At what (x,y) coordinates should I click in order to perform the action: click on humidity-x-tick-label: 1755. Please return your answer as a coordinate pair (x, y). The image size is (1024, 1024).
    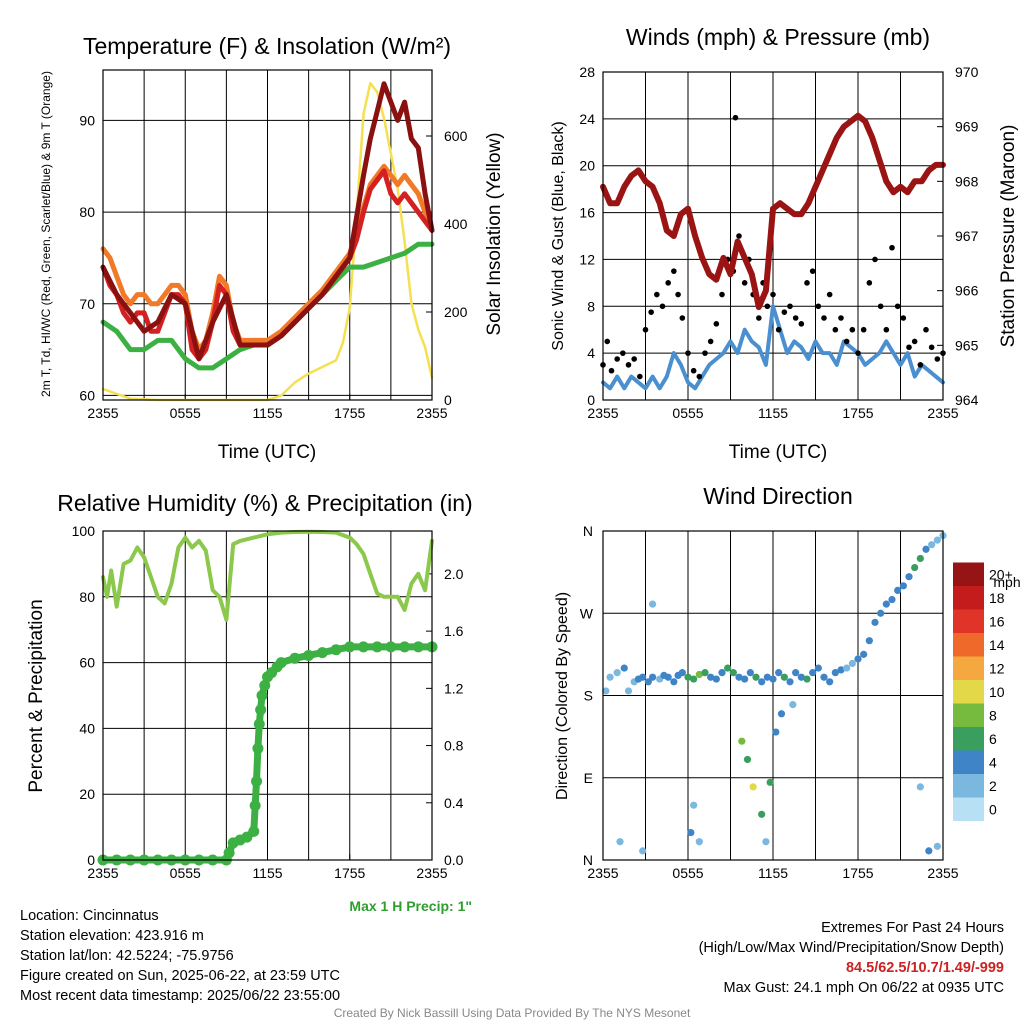
    Looking at the image, I should click on (349, 873).